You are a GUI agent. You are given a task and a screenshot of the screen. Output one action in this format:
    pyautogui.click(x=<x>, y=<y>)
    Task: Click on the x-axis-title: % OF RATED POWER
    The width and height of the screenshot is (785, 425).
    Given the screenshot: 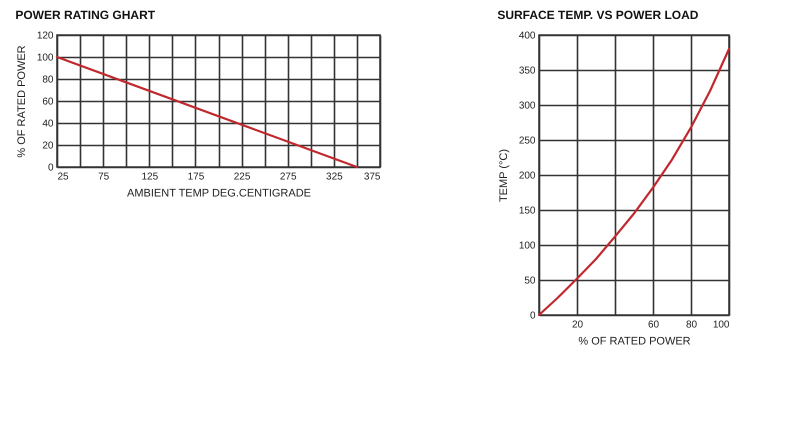 What is the action you would take?
    pyautogui.click(x=634, y=342)
    